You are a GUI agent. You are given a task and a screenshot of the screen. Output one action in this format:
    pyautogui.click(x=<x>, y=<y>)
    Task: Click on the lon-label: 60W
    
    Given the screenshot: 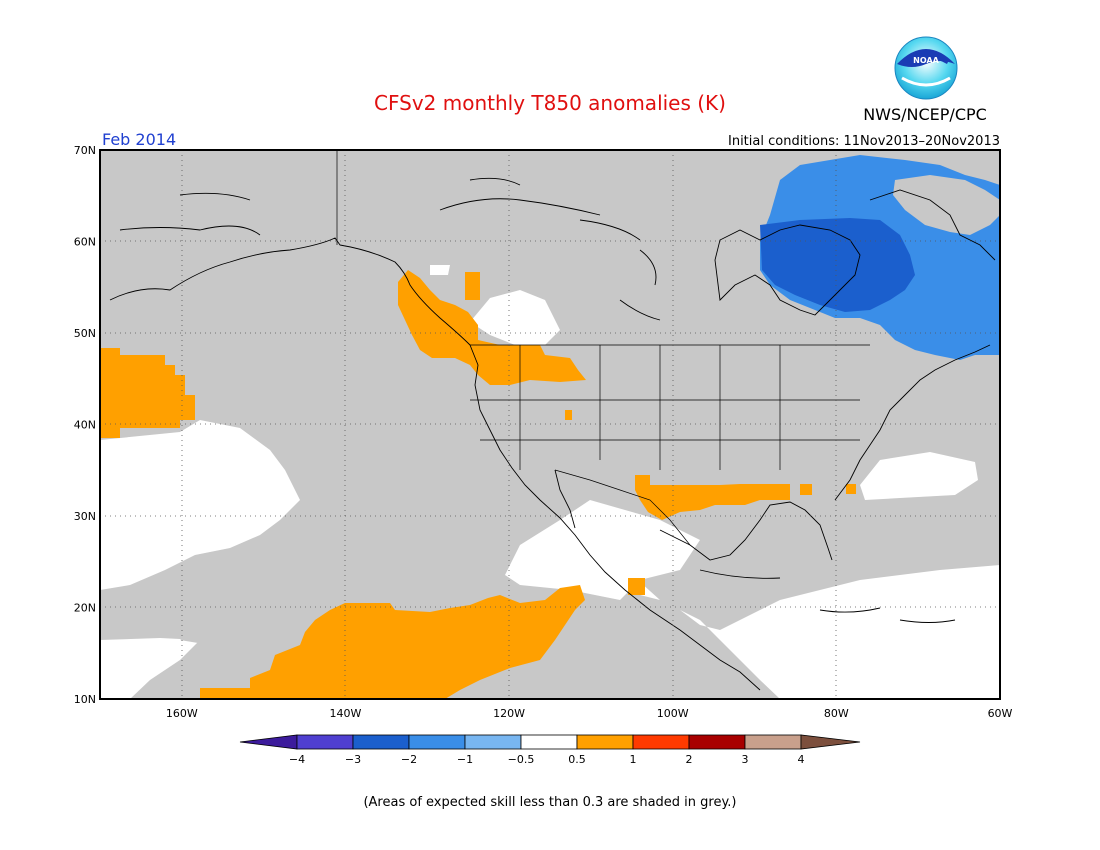 What is the action you would take?
    pyautogui.click(x=1000, y=713)
    